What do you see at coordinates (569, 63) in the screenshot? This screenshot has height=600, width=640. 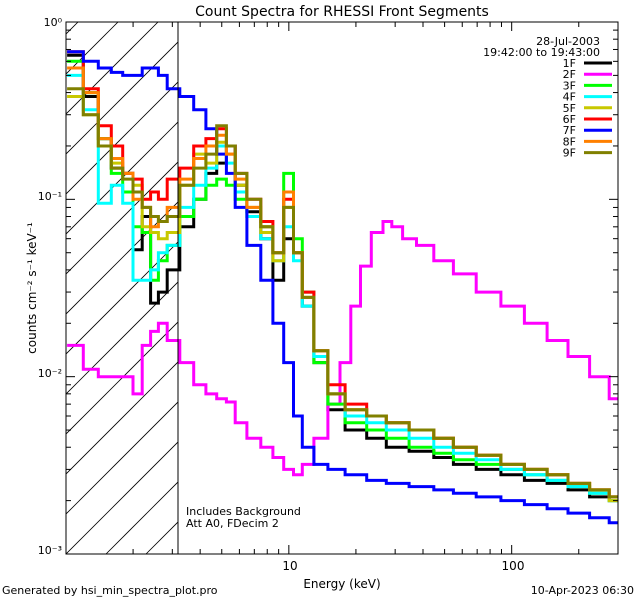 I see `legend-label-1F: 1F` at bounding box center [569, 63].